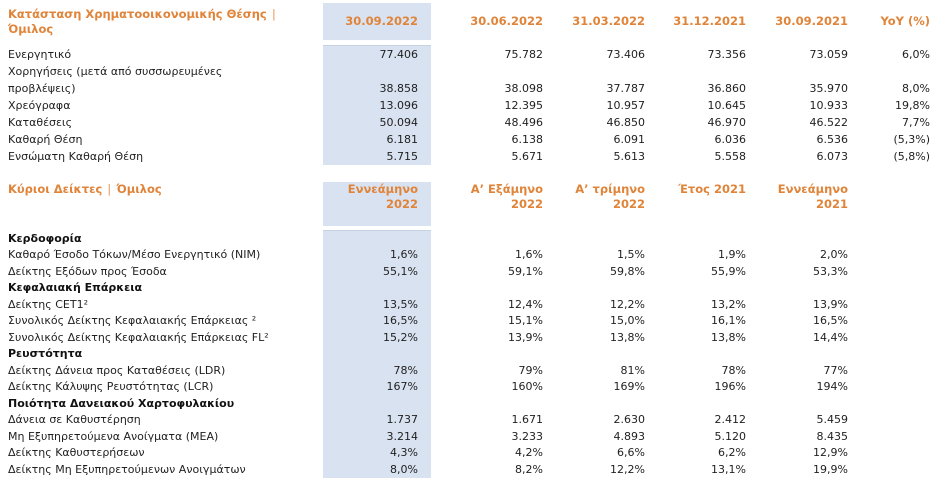 The image size is (937, 494). What do you see at coordinates (730, 436) in the screenshot?
I see `value-cell: 5.120` at bounding box center [730, 436].